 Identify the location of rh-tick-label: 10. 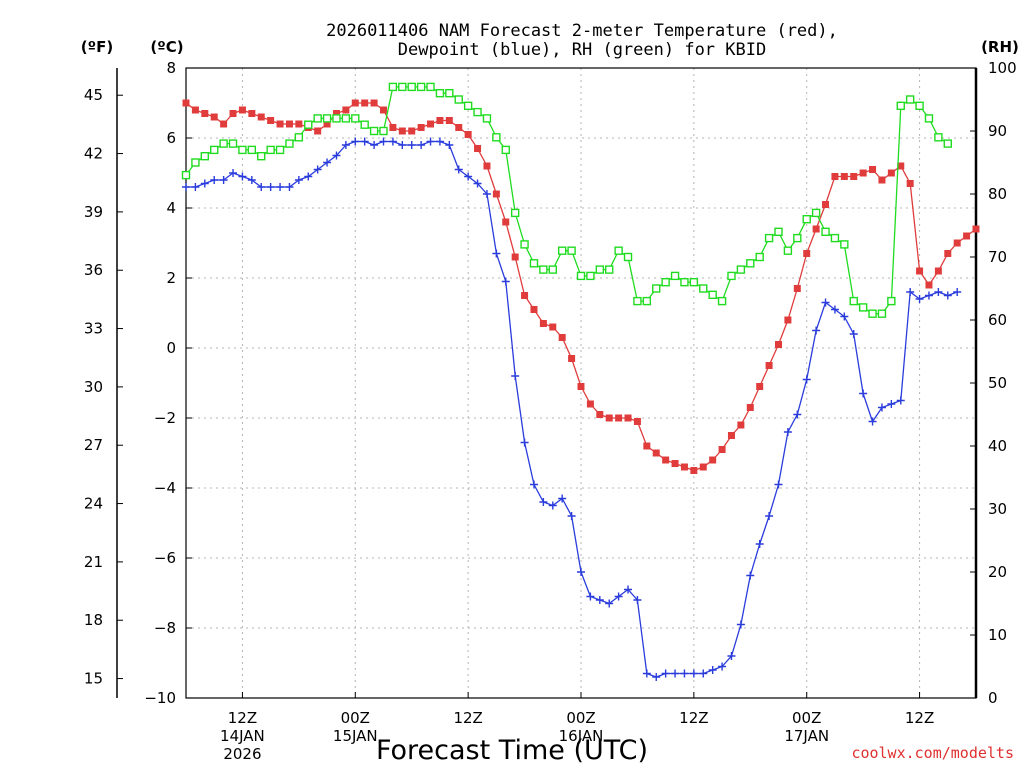
(997, 635).